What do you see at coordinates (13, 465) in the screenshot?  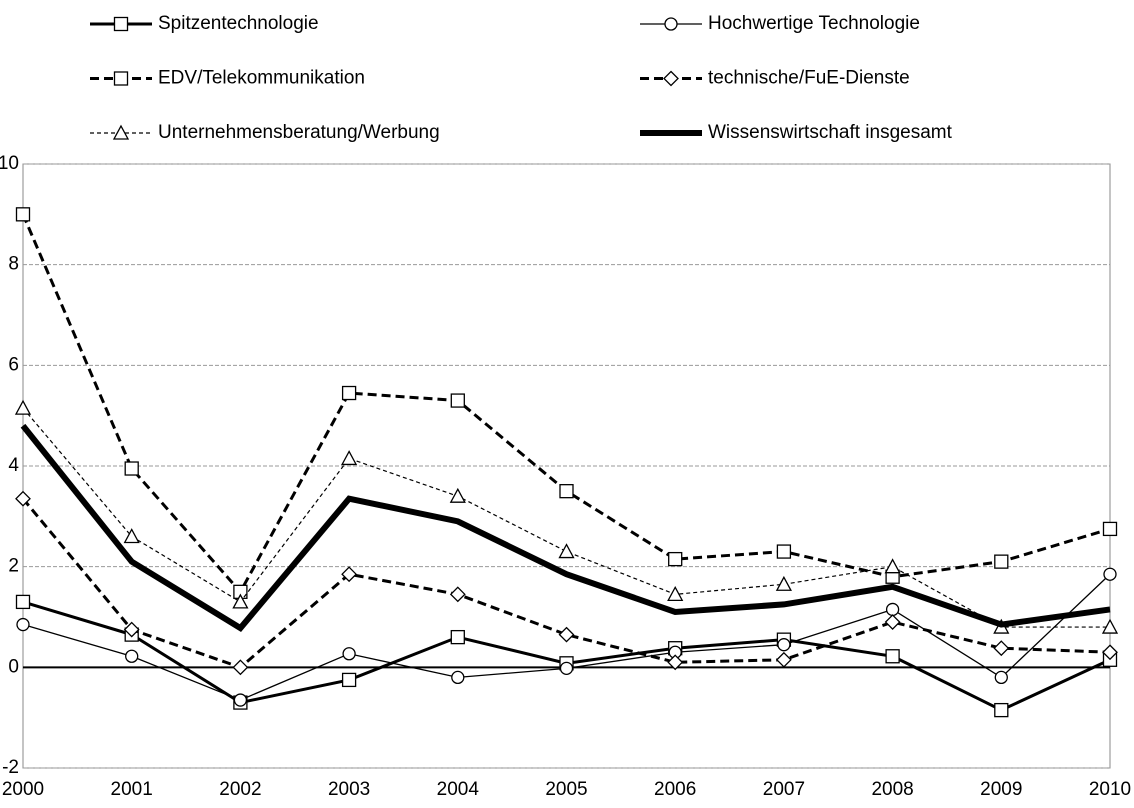 I see `y-tick-label: 4` at bounding box center [13, 465].